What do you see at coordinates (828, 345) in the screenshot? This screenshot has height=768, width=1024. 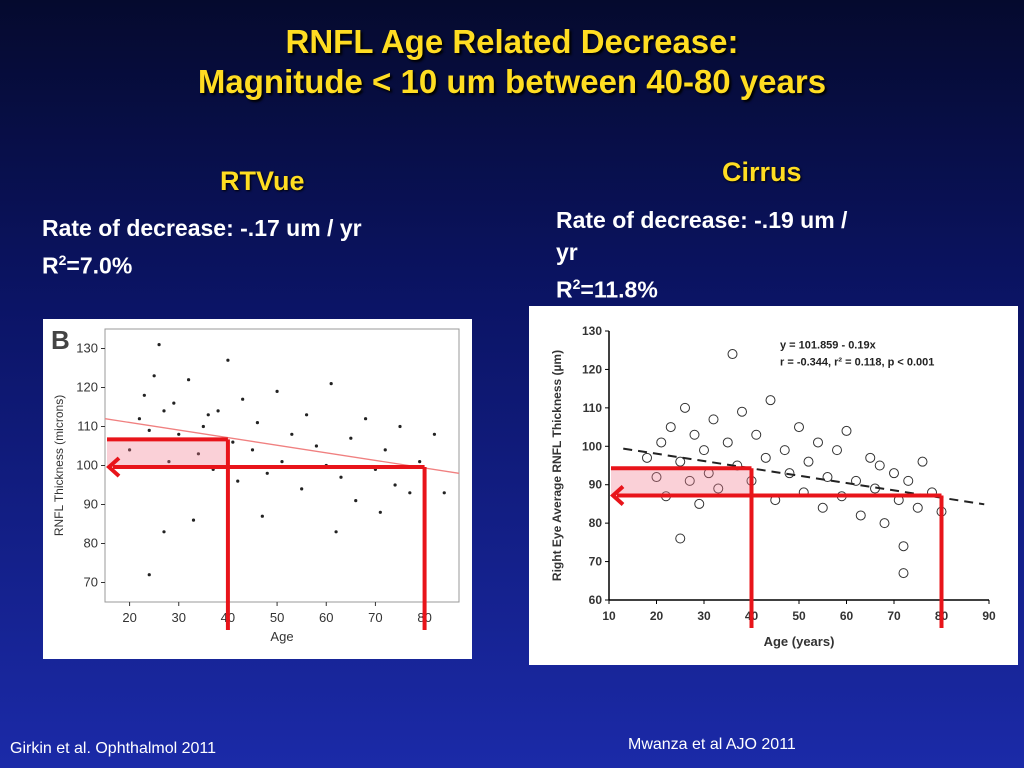 I see `equation-annotation: y = 101.859 - 0.19x` at bounding box center [828, 345].